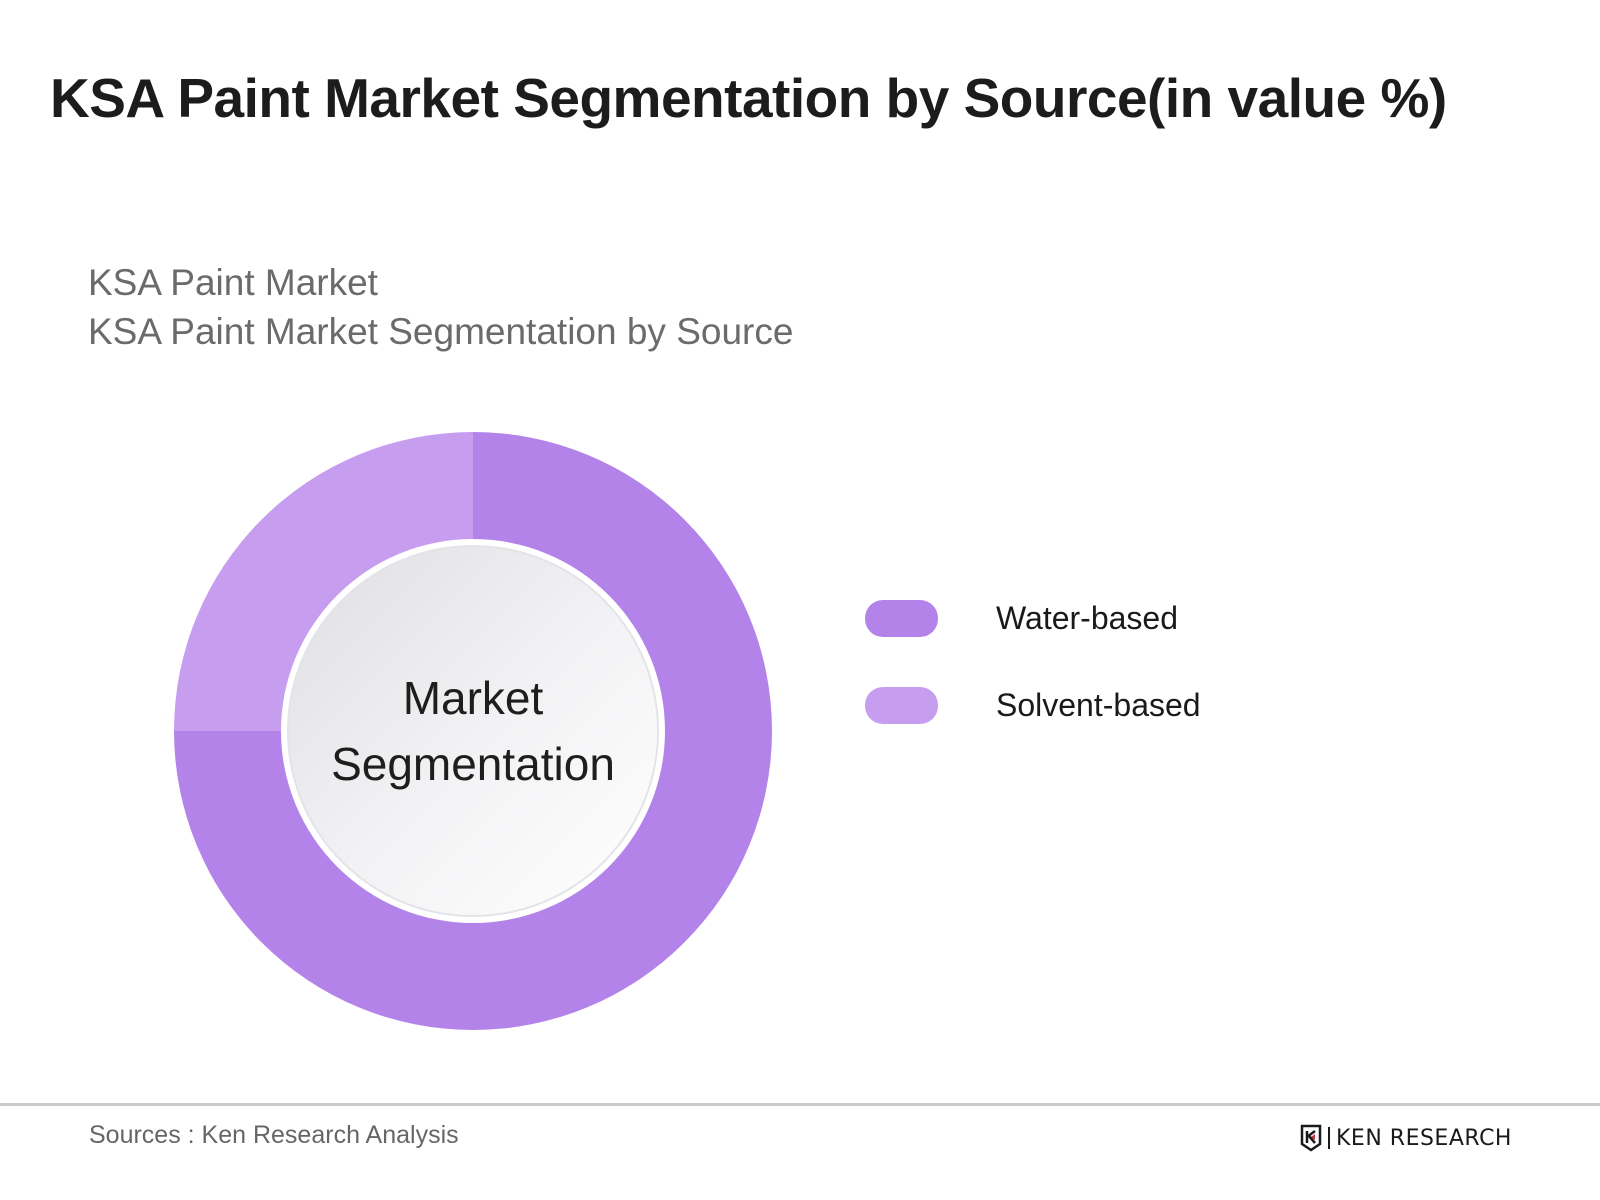 The width and height of the screenshot is (1600, 1200). I want to click on brand-text: KEN RESEARCH, so click(1424, 1138).